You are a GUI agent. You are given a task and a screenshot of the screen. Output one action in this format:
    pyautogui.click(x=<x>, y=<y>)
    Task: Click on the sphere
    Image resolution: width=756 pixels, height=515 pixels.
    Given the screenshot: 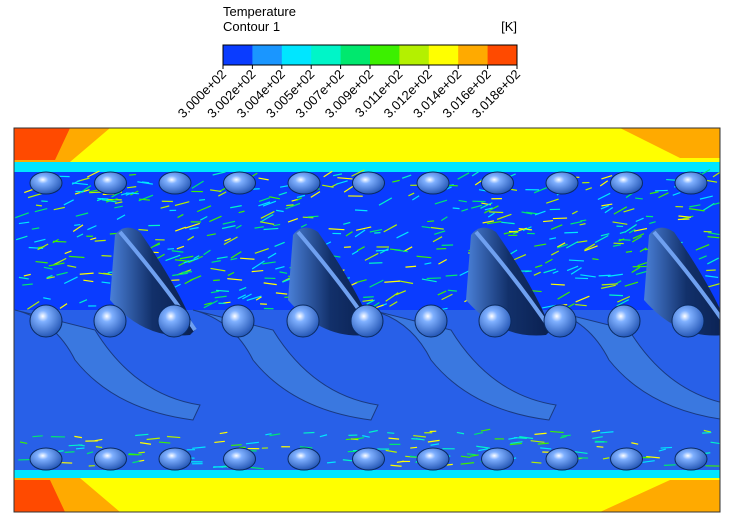 What is the action you would take?
    pyautogui.click(x=367, y=321)
    